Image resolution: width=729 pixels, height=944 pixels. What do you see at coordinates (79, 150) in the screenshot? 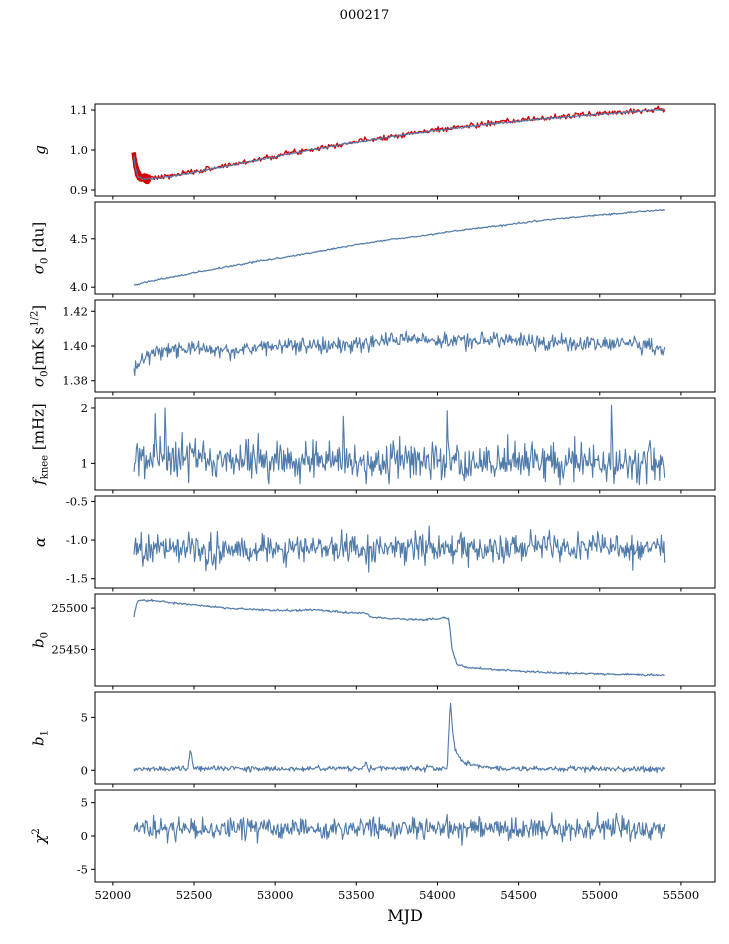
I see `y-tick-label: 1.0` at bounding box center [79, 150].